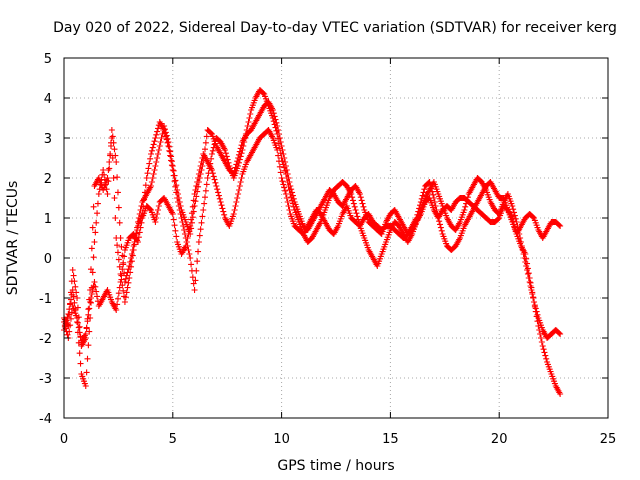 This screenshot has height=480, width=640. Describe the element at coordinates (173, 439) in the screenshot. I see `x-tick-label: 5` at that location.